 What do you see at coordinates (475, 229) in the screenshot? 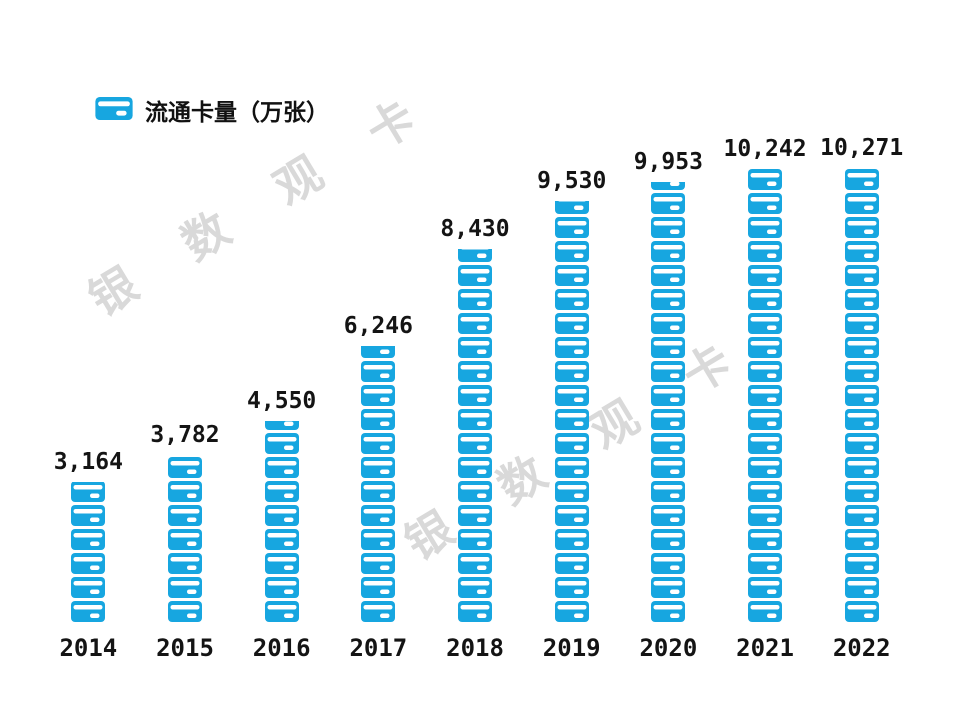
I see `value-label: 8,430` at bounding box center [475, 229].